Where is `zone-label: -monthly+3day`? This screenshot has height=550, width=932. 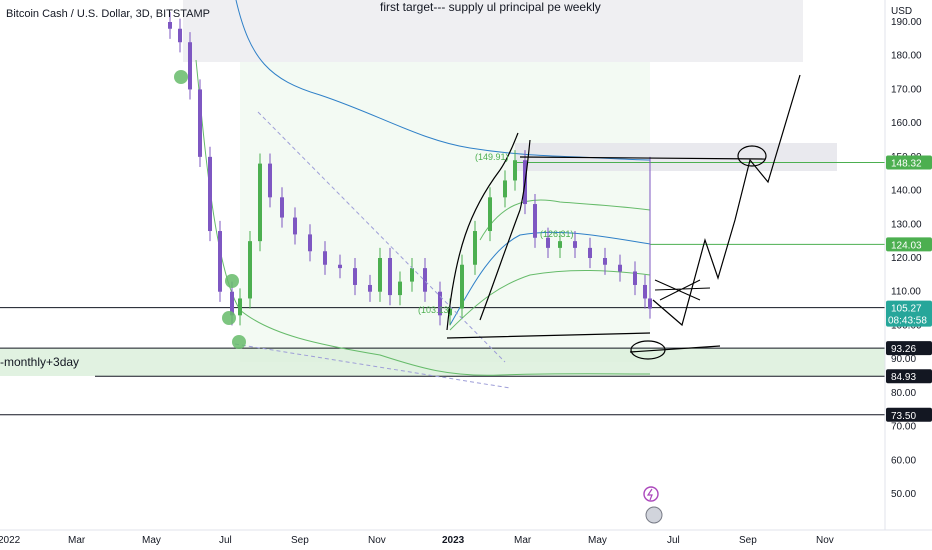
zone-label: -monthly+3day is located at coordinates (39, 362).